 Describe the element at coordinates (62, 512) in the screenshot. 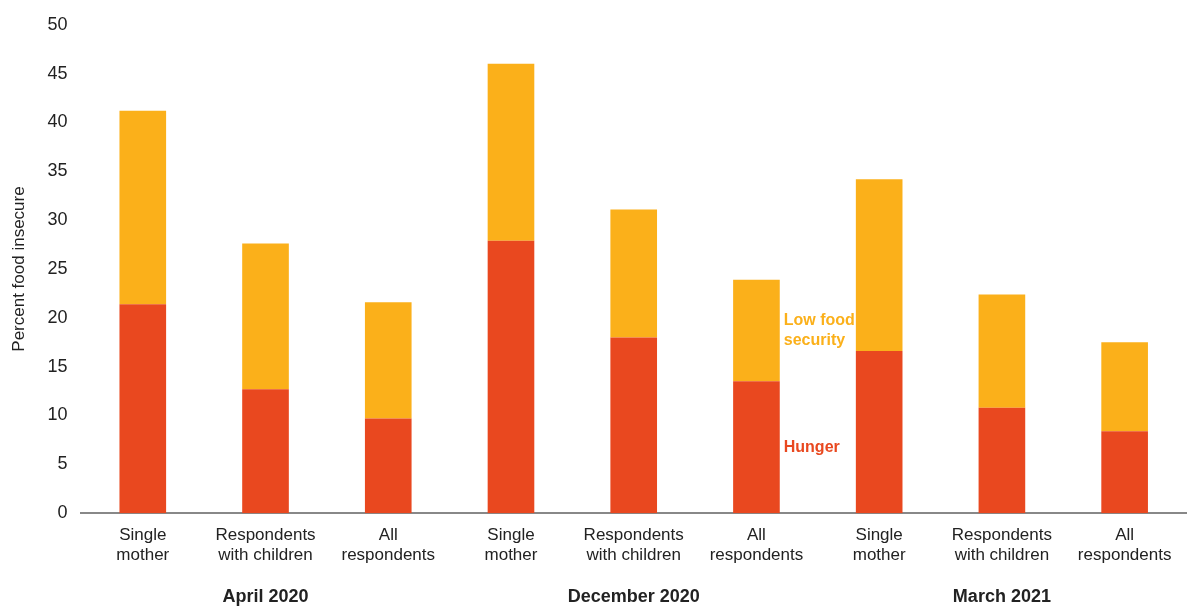

I see `y-tick-label: 0` at that location.